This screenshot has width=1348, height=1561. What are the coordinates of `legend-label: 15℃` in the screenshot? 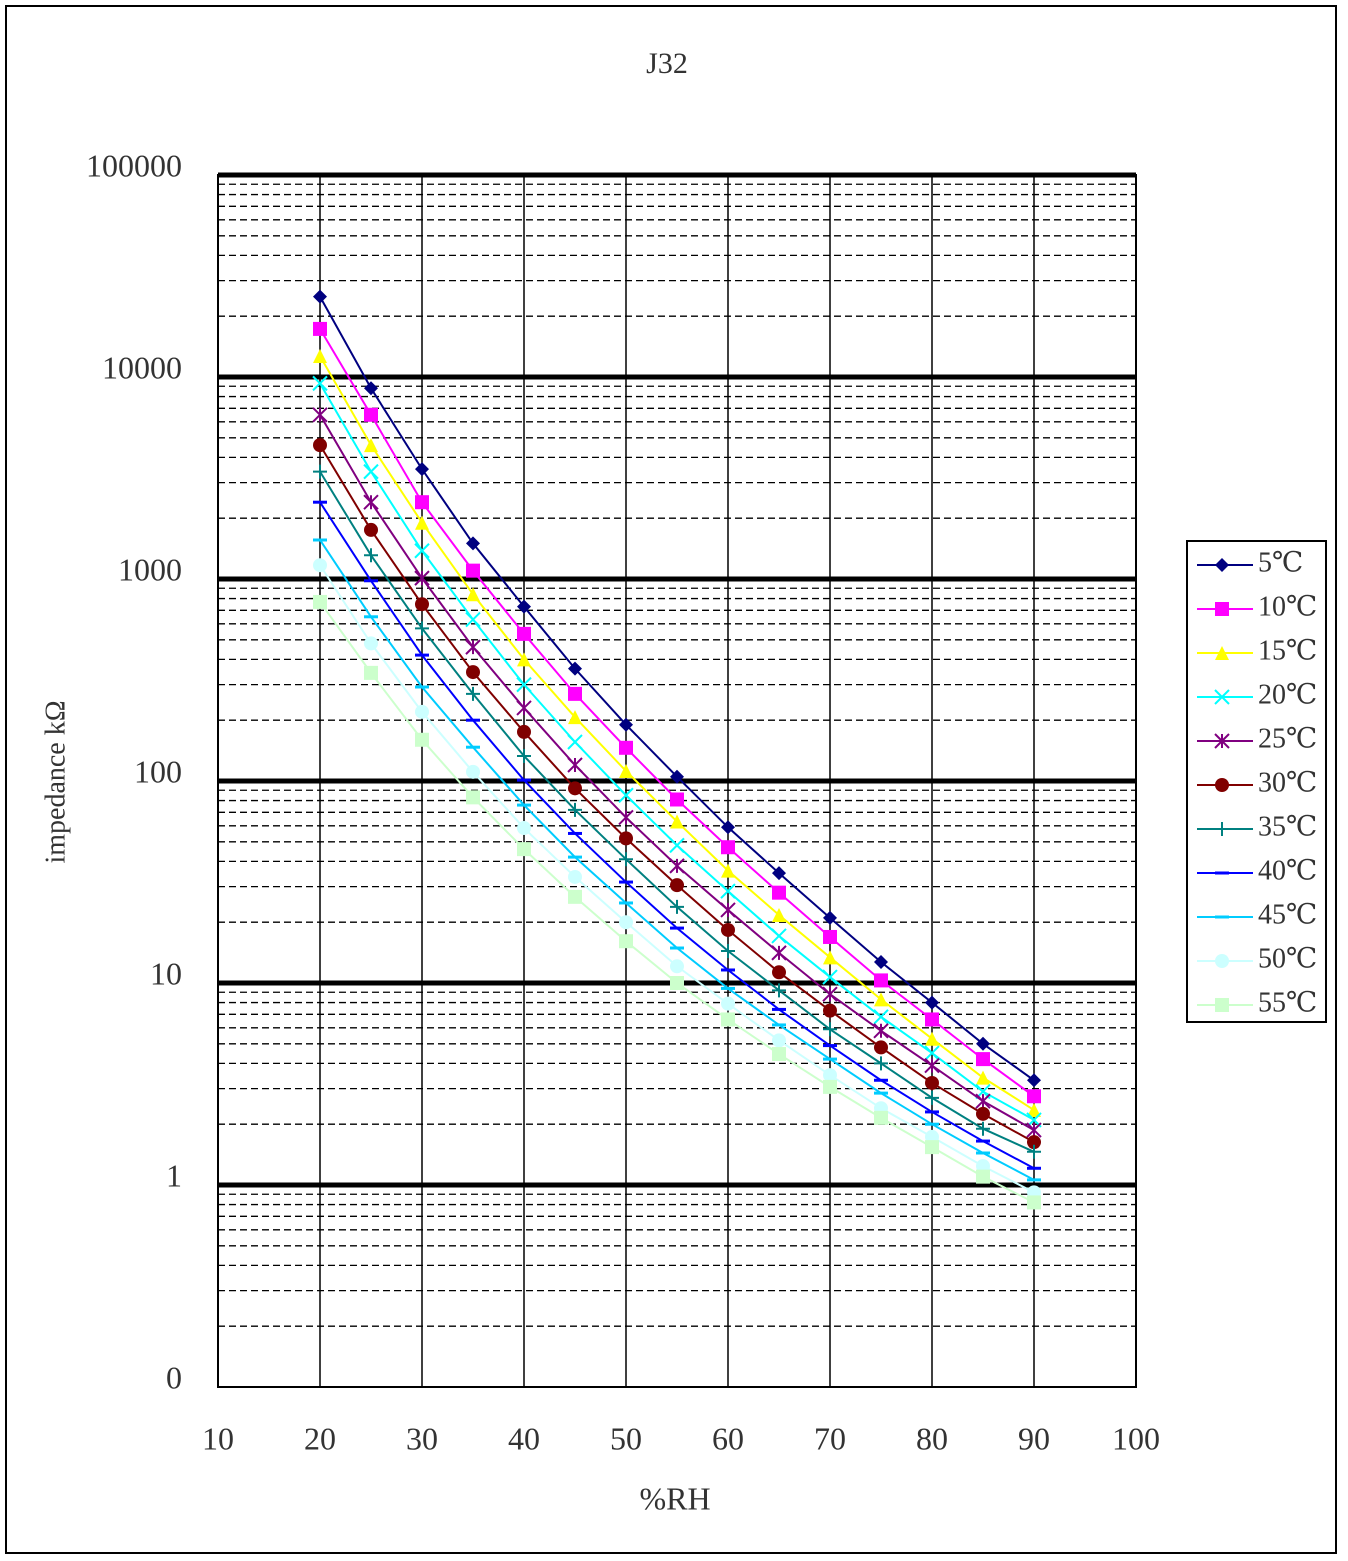 It's located at (1287, 650).